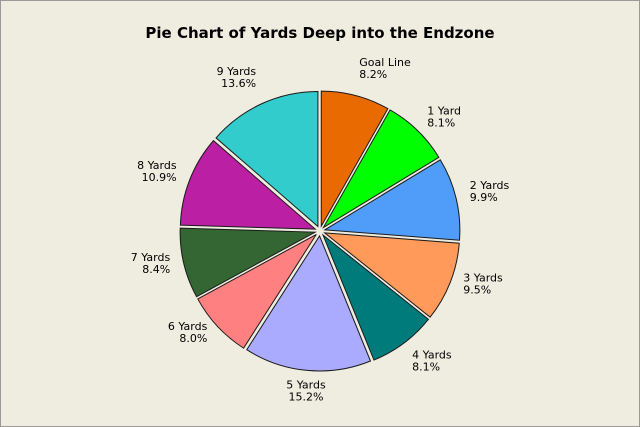 Image resolution: width=640 pixels, height=427 pixels. Describe the element at coordinates (188, 326) in the screenshot. I see `slice-category-label-6: 6 Yards` at that location.